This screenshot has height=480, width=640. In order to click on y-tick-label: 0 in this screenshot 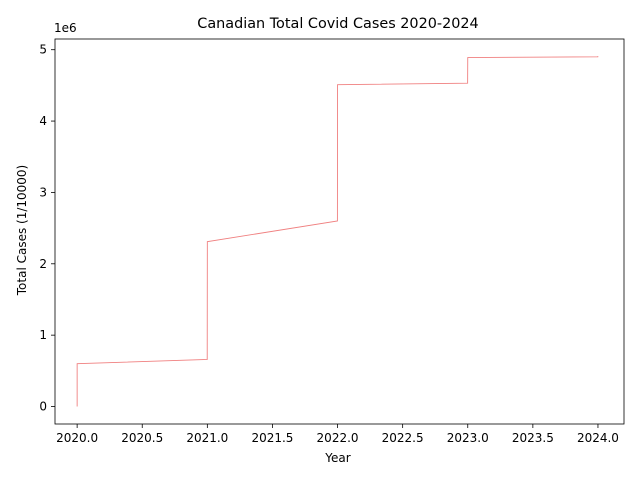, I will do `click(43, 407)`.